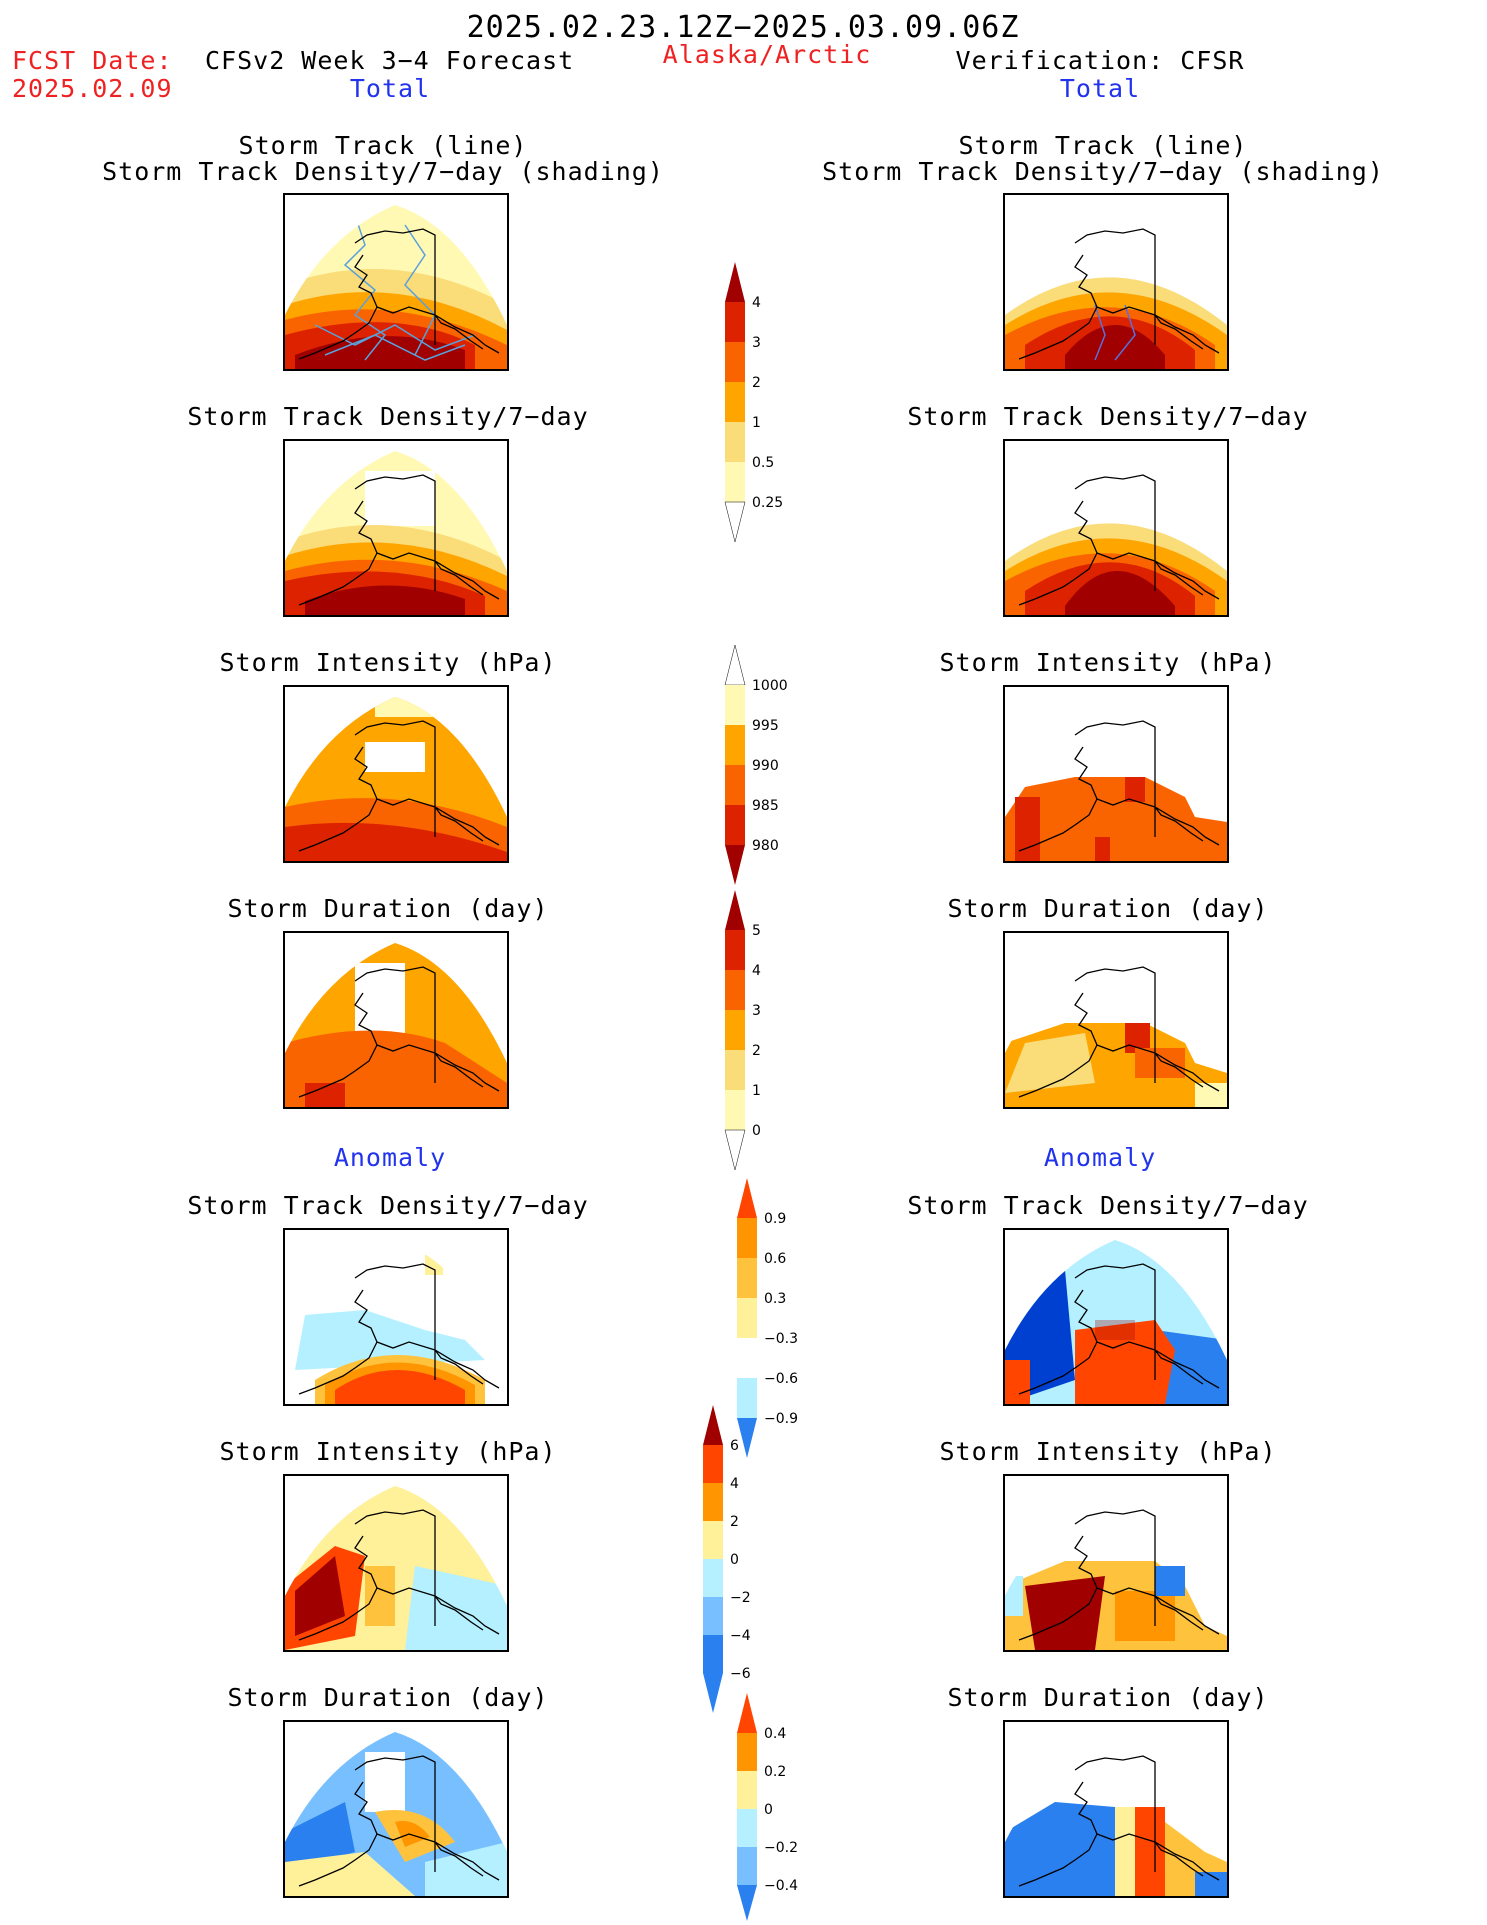 The width and height of the screenshot is (1487, 1925). I want to click on right-anomaly-label: Anomaly, so click(1100, 1157).